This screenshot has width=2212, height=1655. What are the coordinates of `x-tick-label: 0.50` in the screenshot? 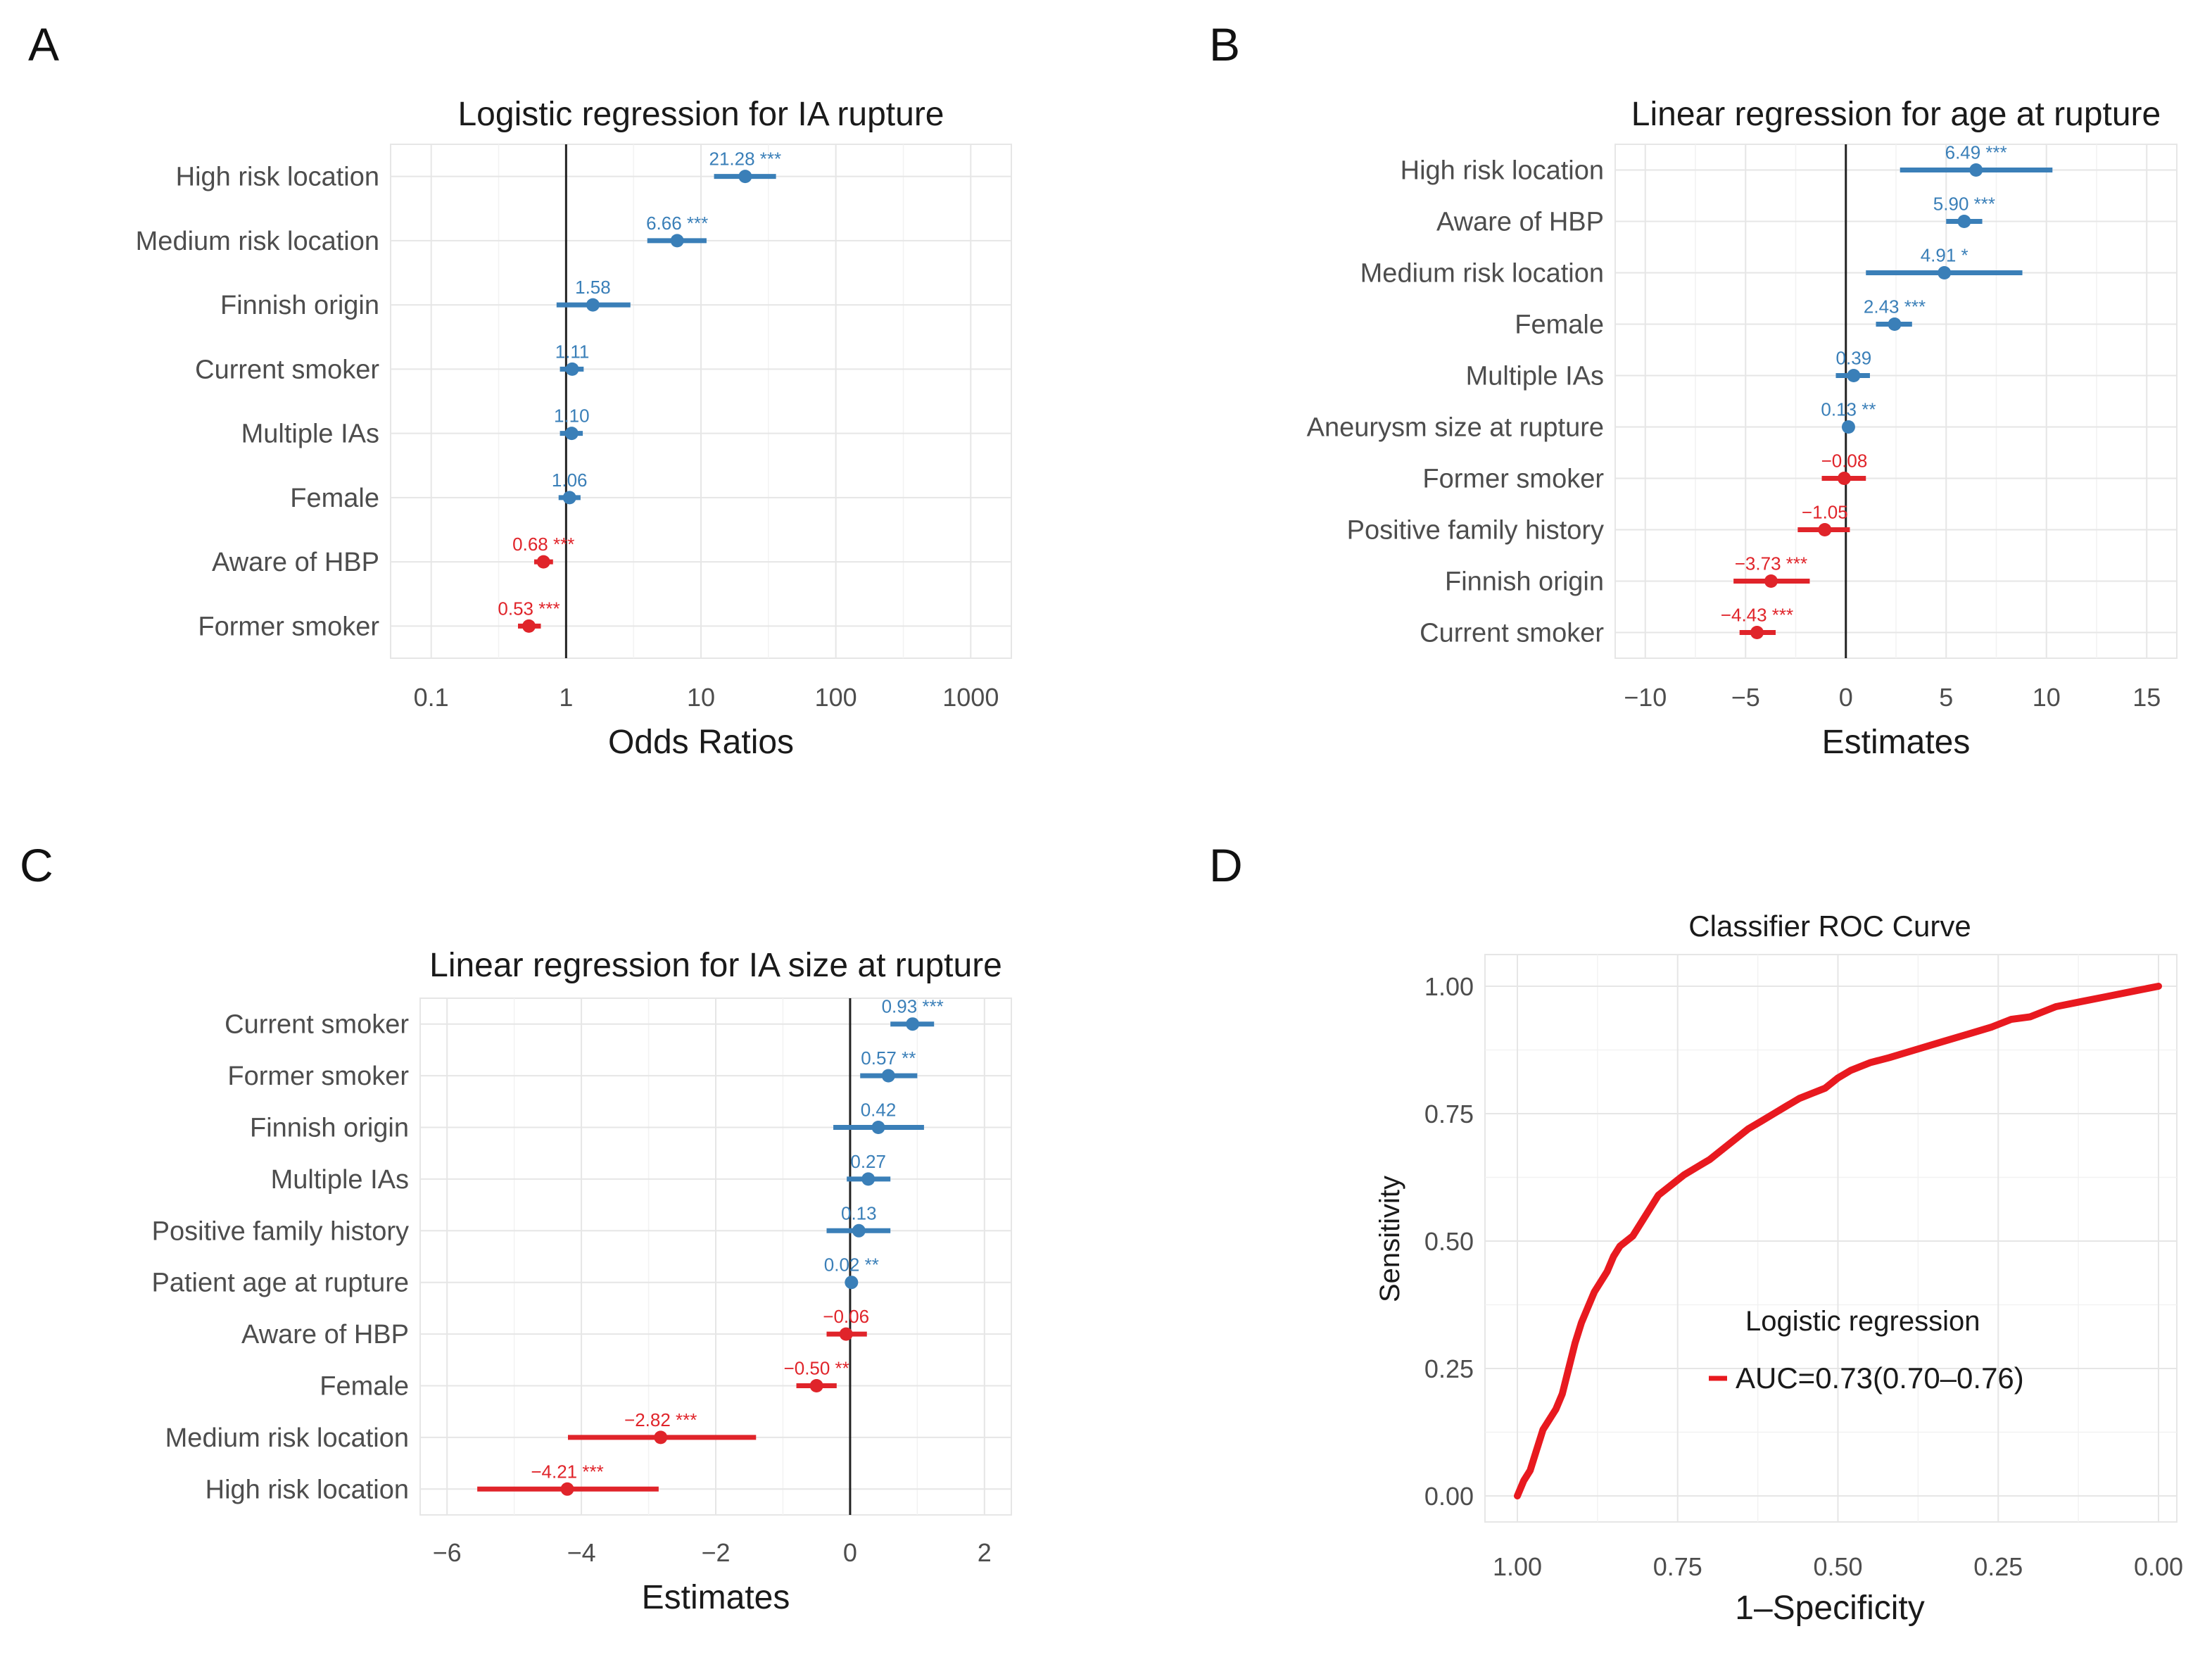 It's located at (1837, 1566).